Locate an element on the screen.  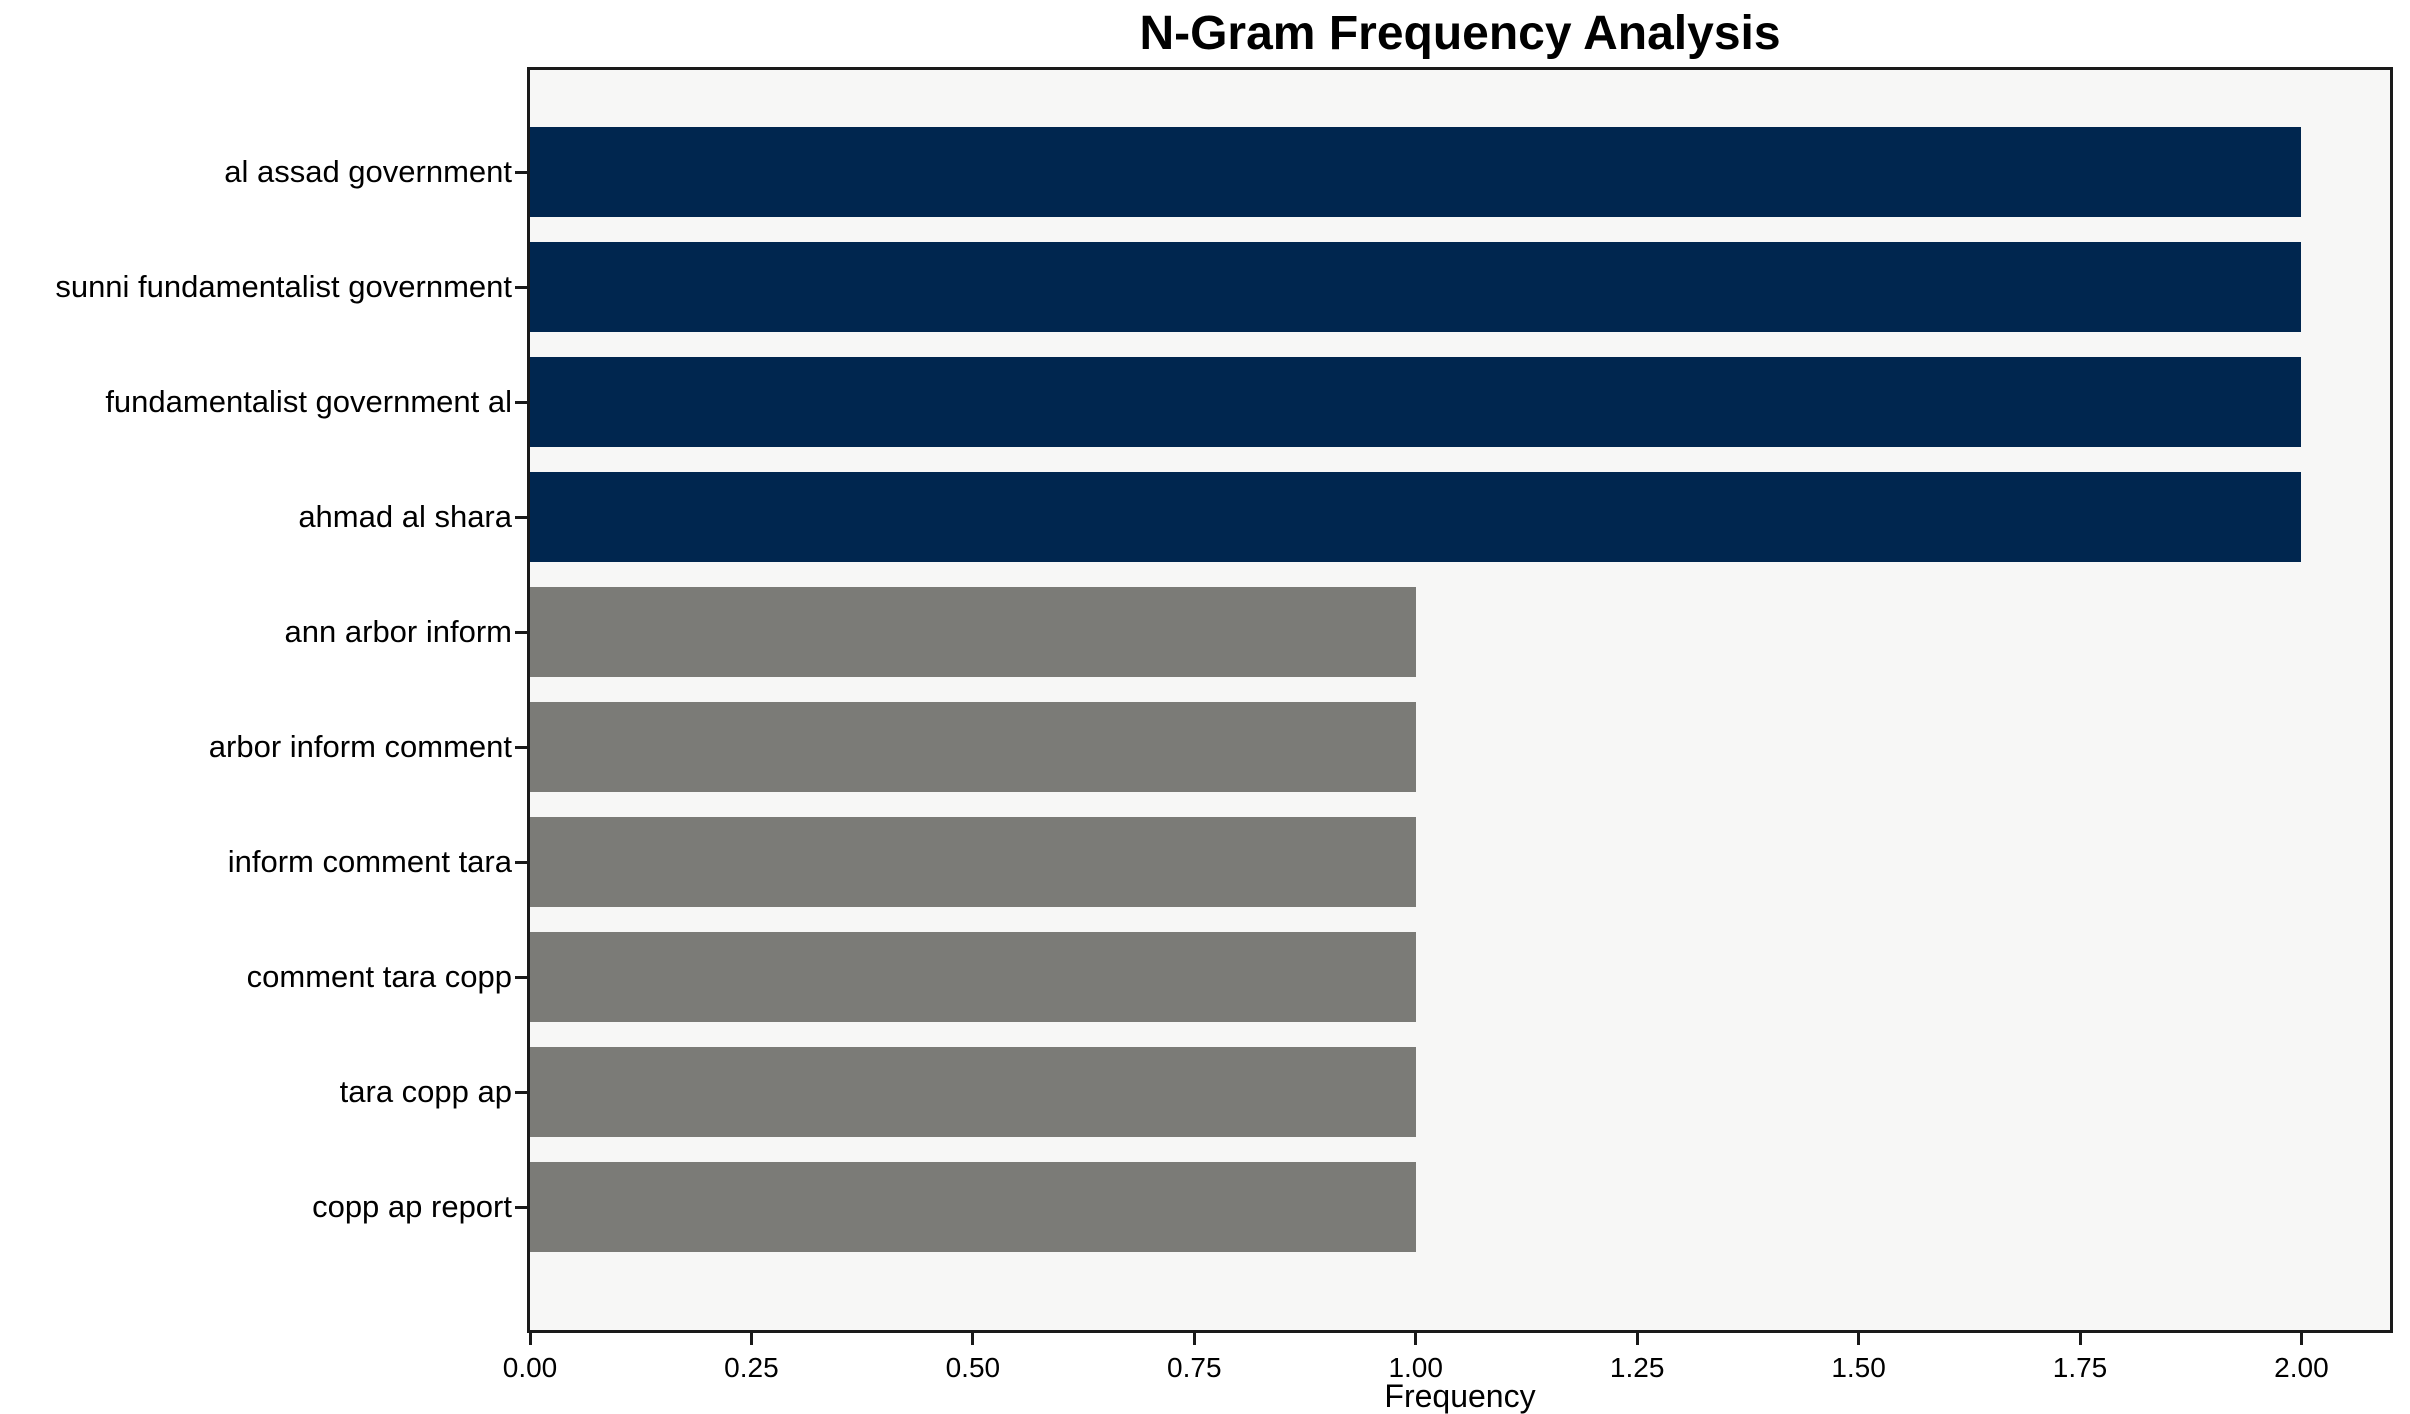
bar-tara-copp-ap is located at coordinates (973, 1092).